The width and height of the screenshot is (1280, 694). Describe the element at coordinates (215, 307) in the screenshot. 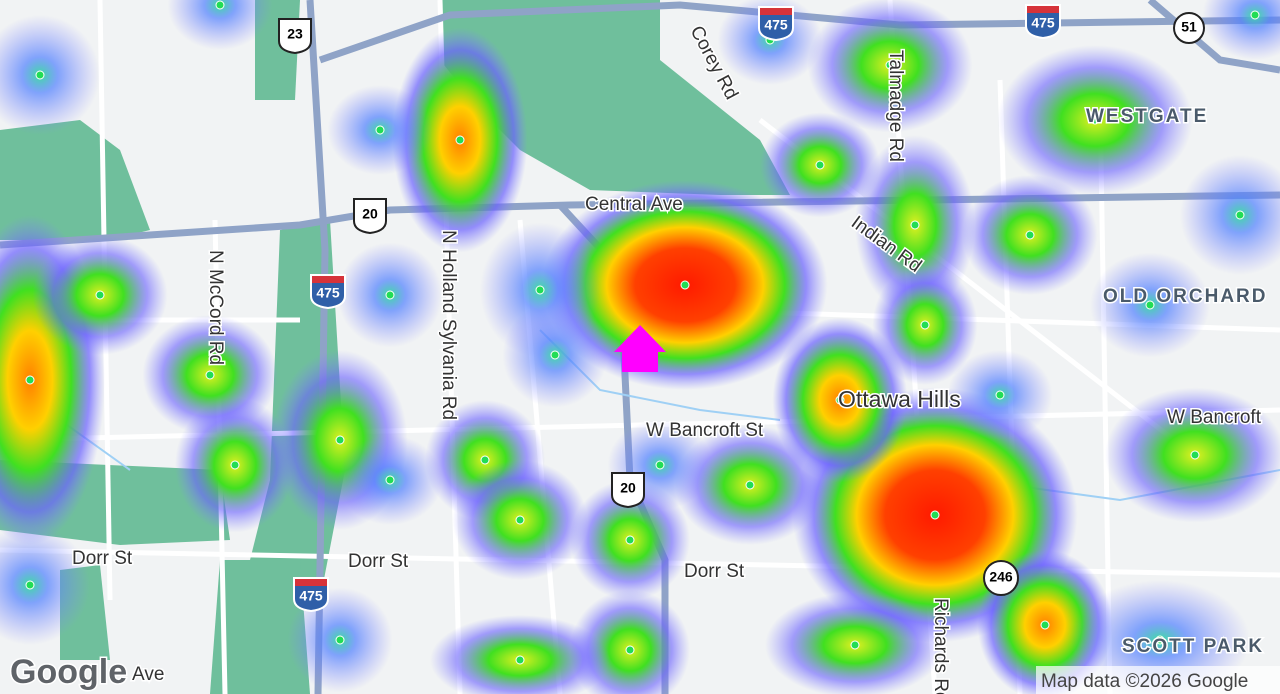

I see `road-label: N McCord Rd` at that location.